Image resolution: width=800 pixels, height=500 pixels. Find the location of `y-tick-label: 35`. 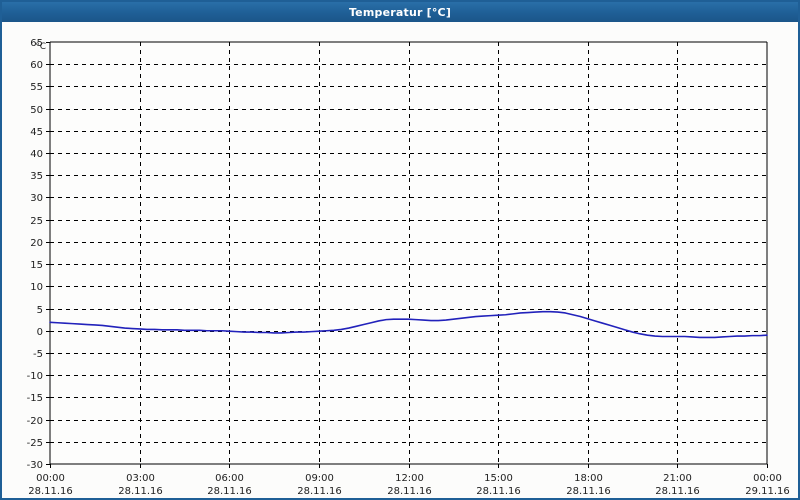

y-tick-label: 35 is located at coordinates (36, 176).